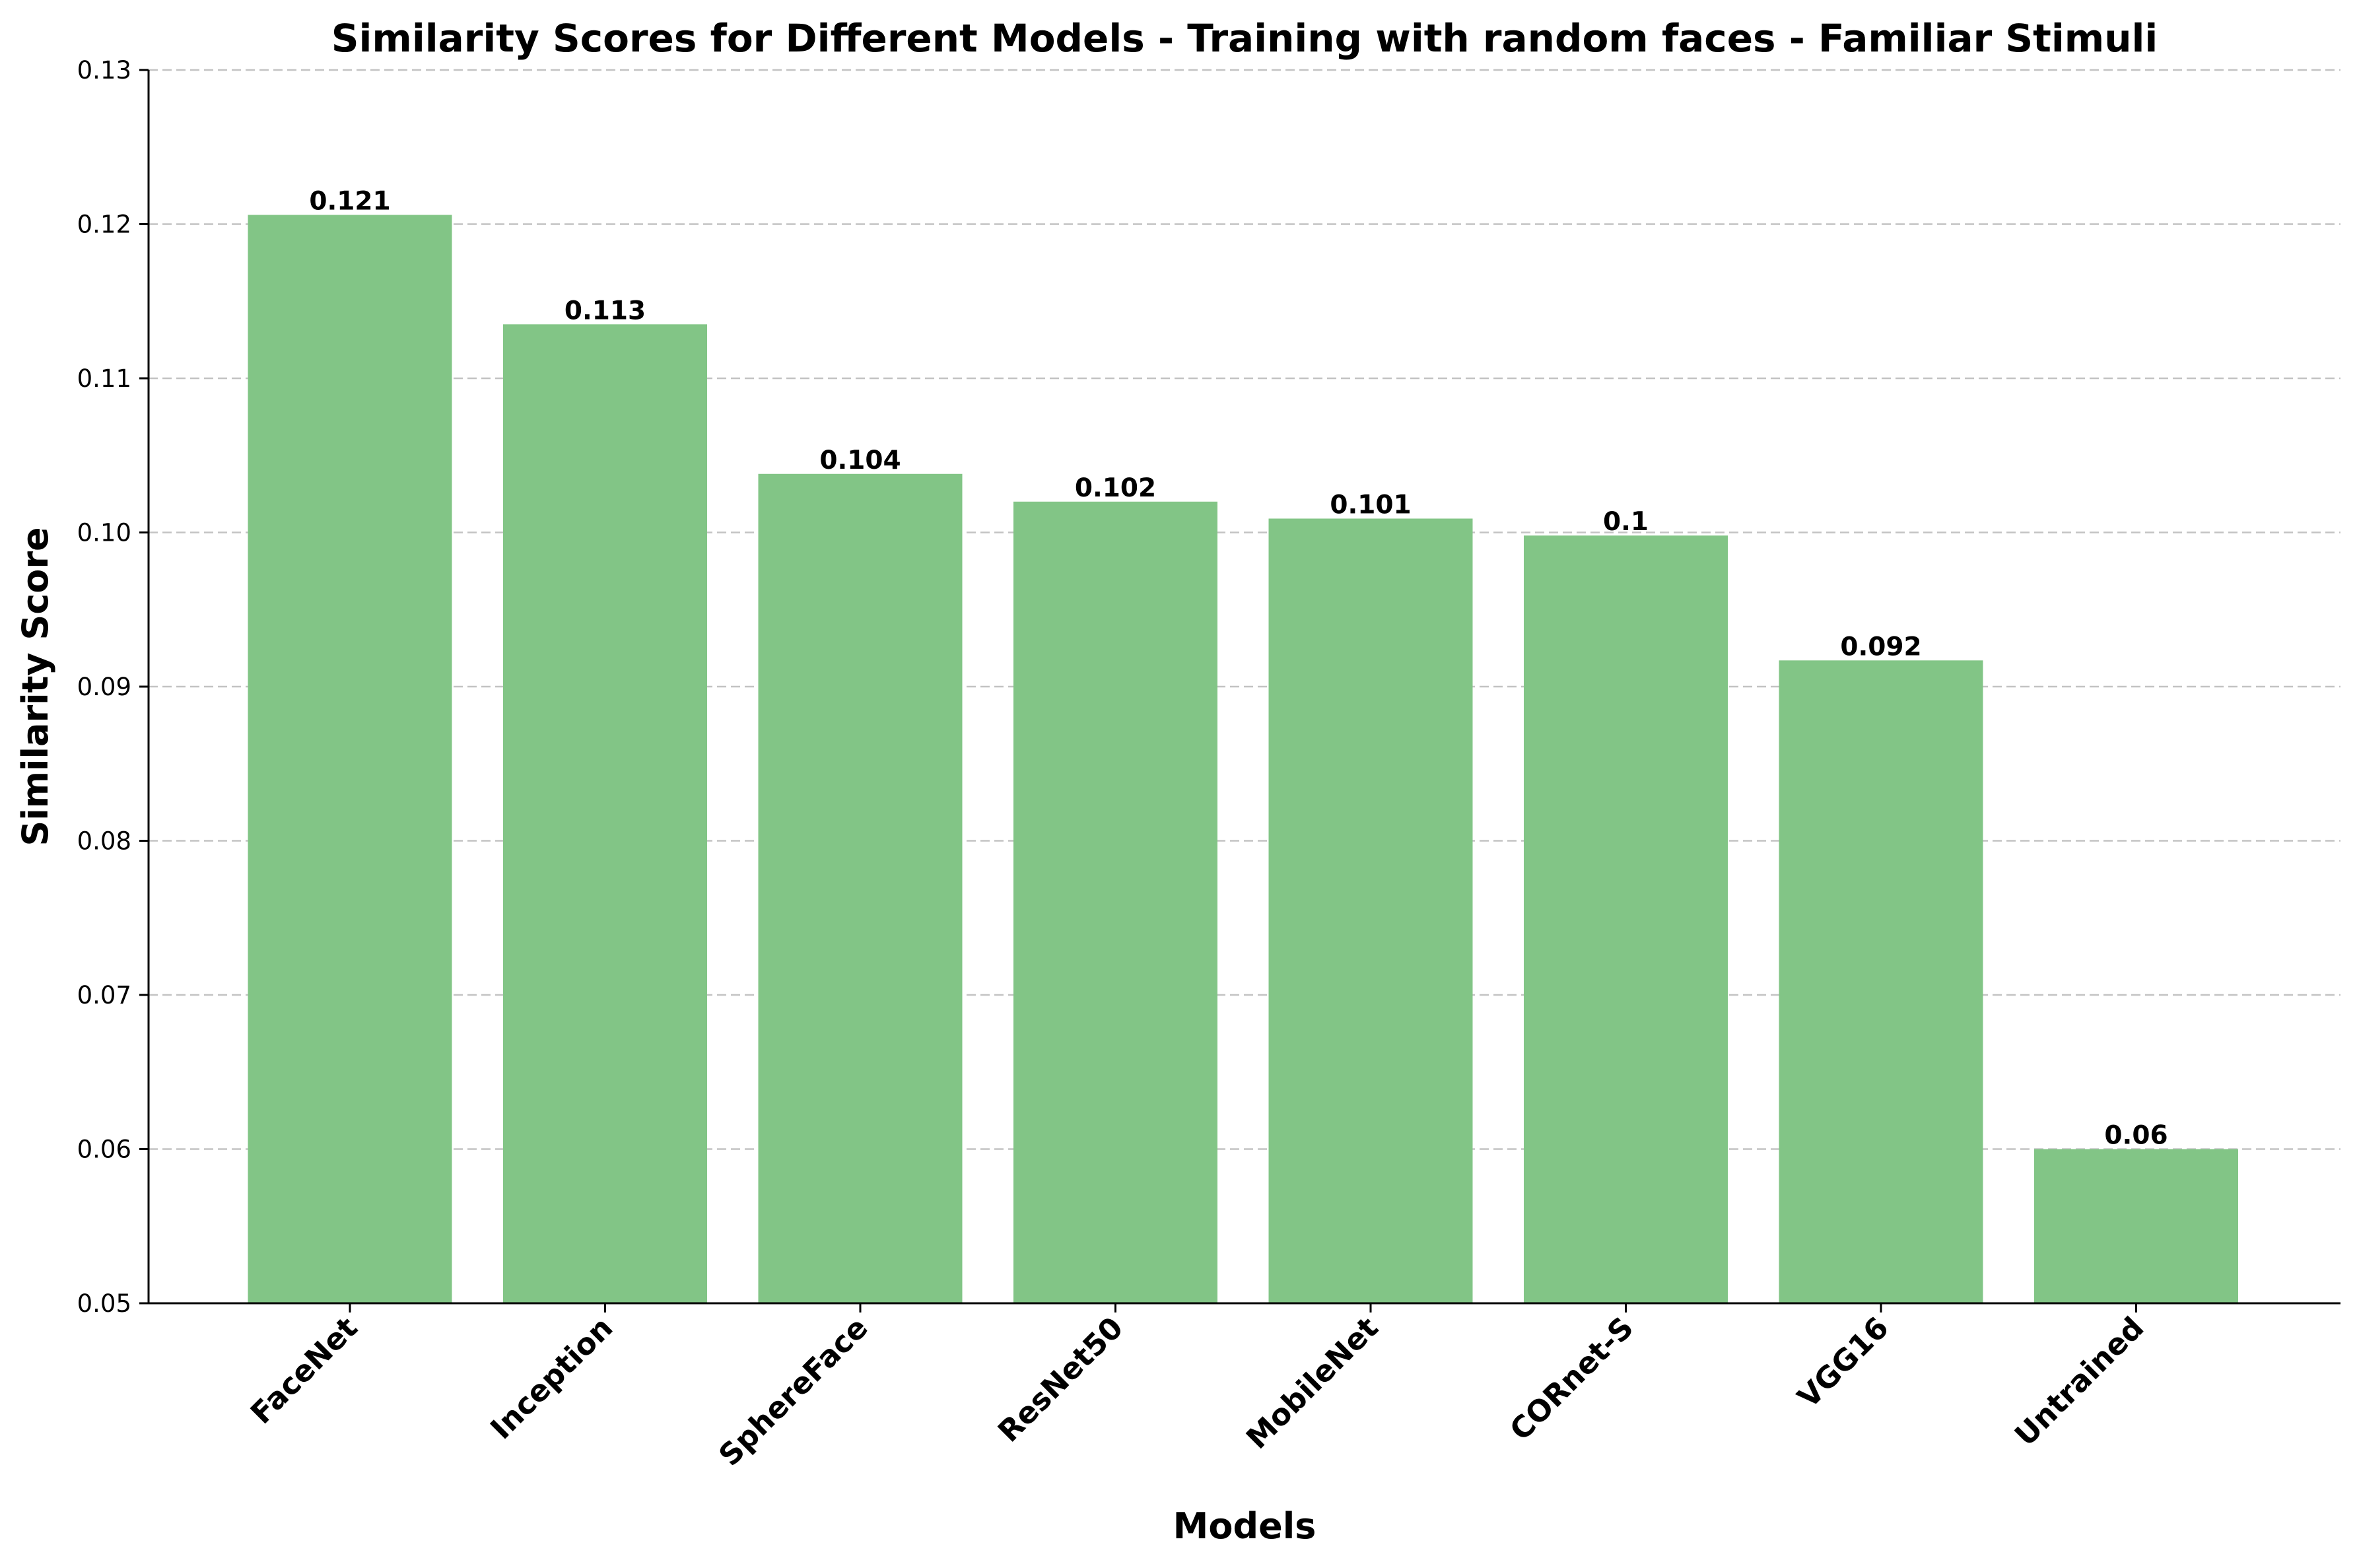  What do you see at coordinates (605, 813) in the screenshot?
I see `bar-inception` at bounding box center [605, 813].